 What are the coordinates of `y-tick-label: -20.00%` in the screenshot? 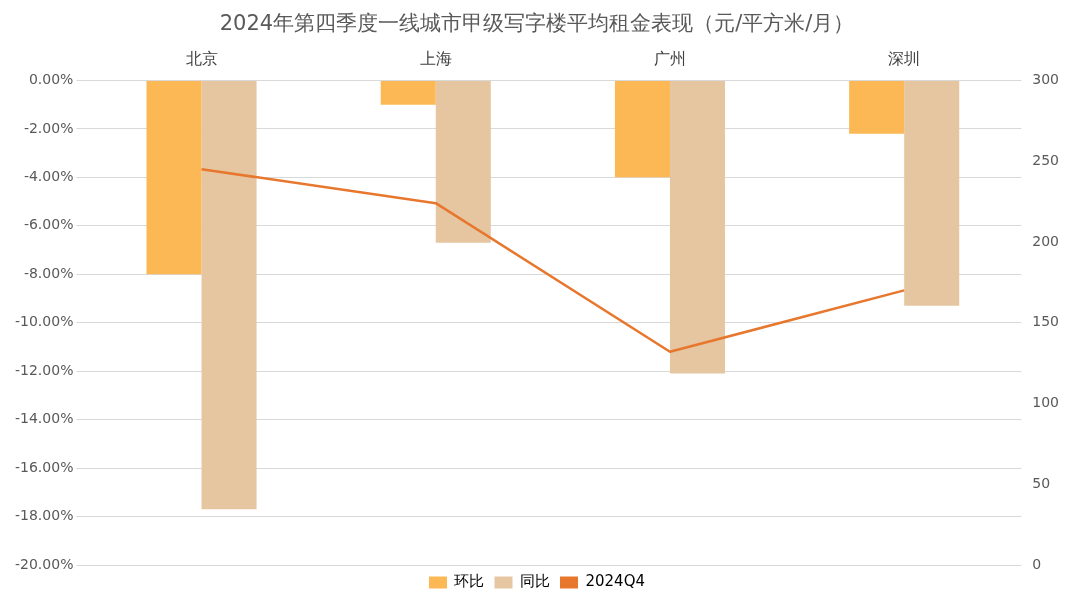 It's located at (44, 563).